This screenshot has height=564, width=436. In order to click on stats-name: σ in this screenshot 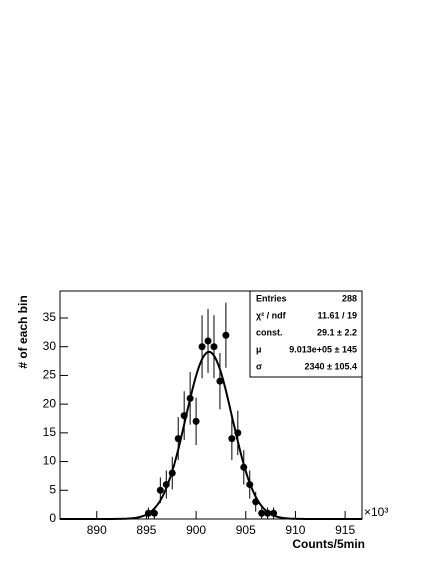, I will do `click(259, 366)`.